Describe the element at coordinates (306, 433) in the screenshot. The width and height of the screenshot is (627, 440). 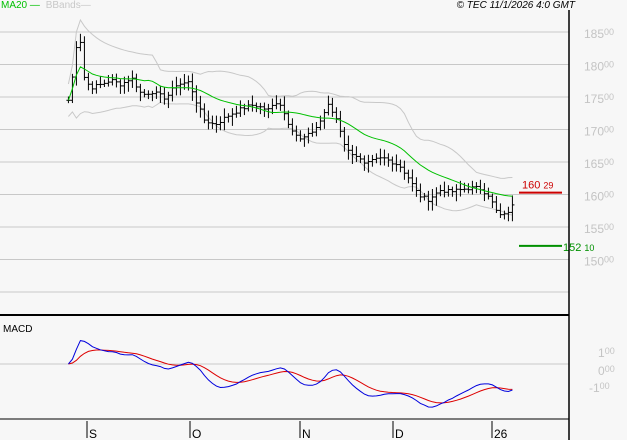
I see `date-tick-label: N` at that location.